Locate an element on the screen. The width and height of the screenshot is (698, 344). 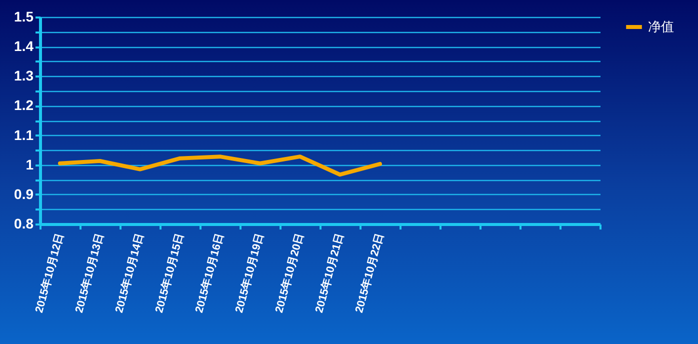
y-tick-label: 1.3 is located at coordinates (24, 76).